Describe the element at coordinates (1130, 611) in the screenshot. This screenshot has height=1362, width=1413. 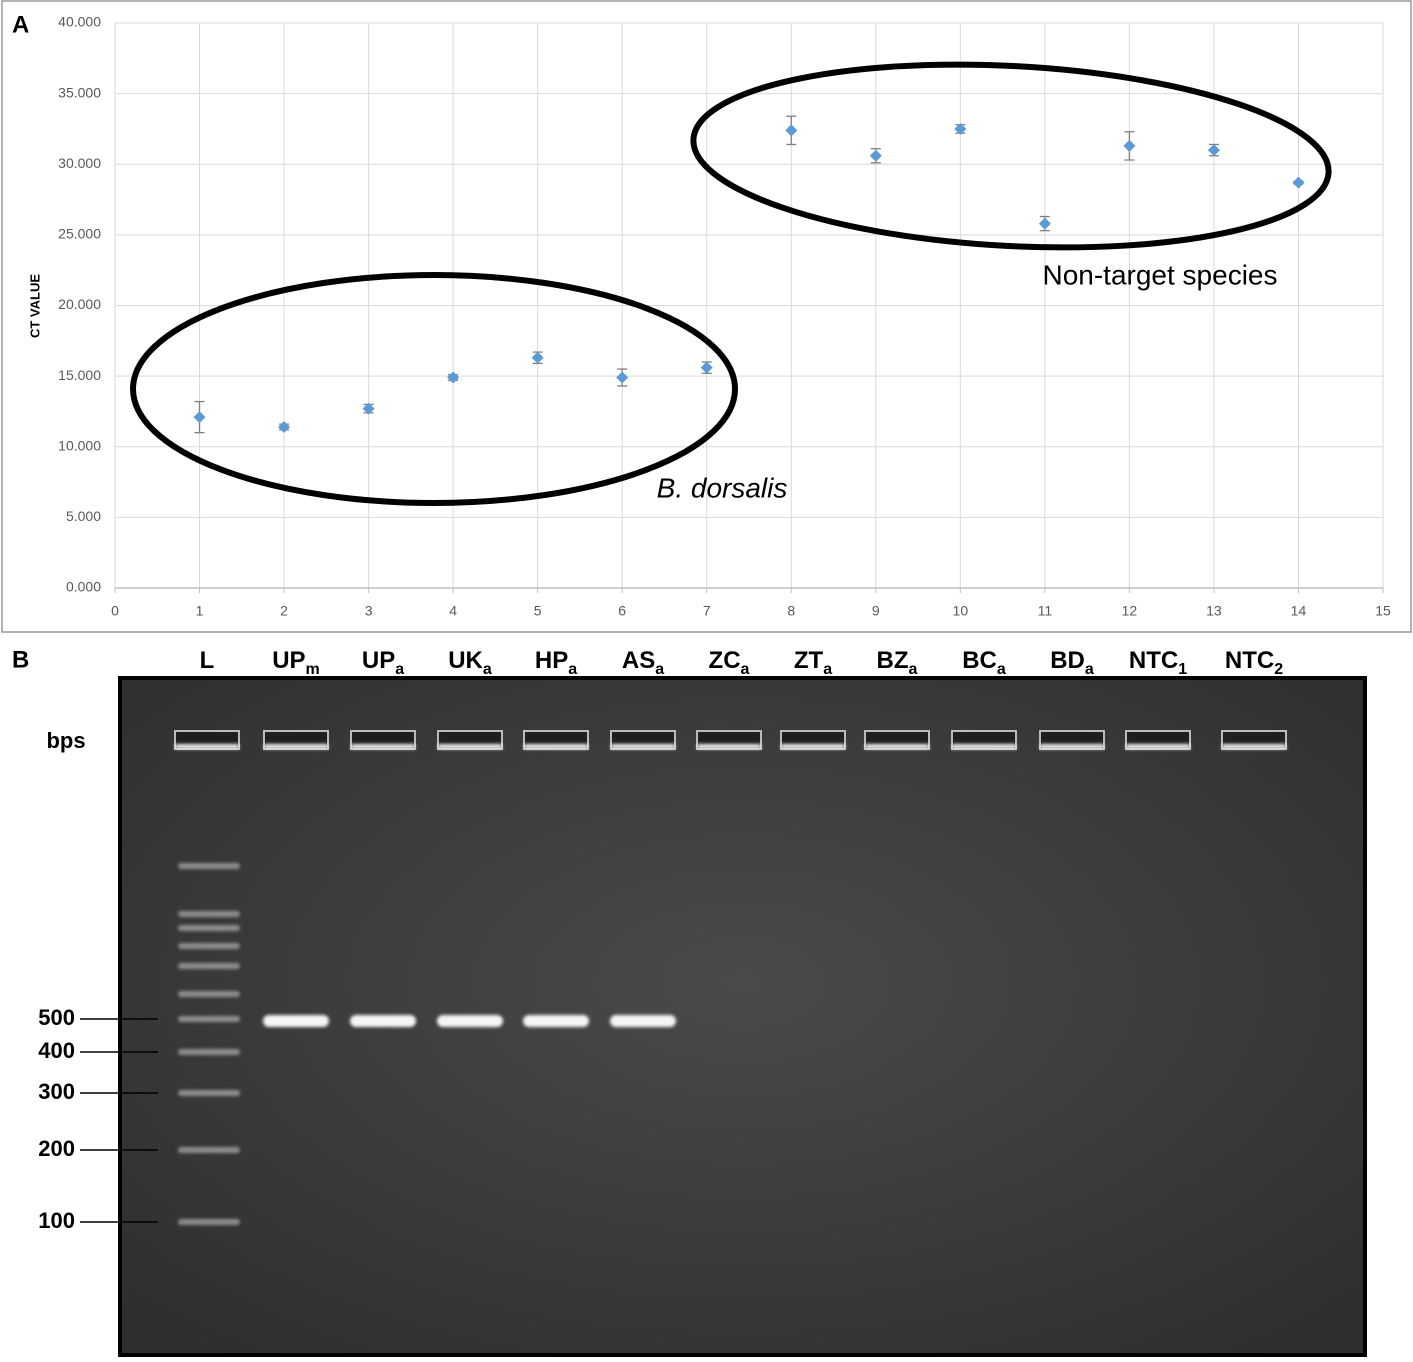
I see `x-tick-label: 12` at that location.